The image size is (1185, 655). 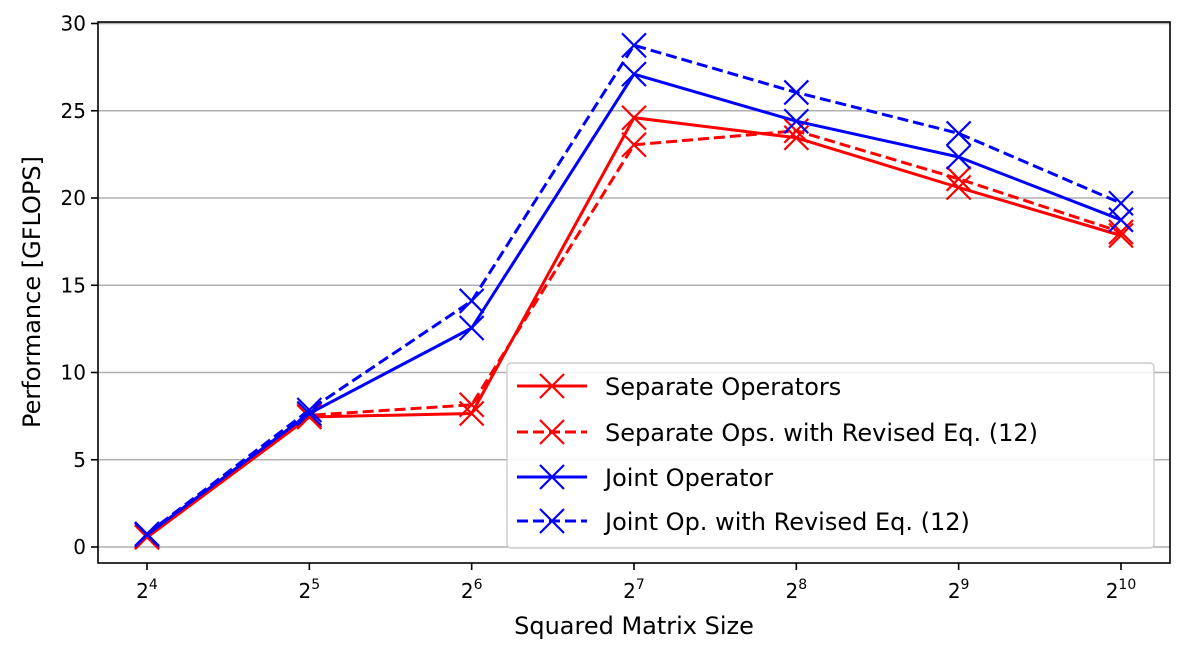 I want to click on x-tick-label: 24, so click(x=147, y=590).